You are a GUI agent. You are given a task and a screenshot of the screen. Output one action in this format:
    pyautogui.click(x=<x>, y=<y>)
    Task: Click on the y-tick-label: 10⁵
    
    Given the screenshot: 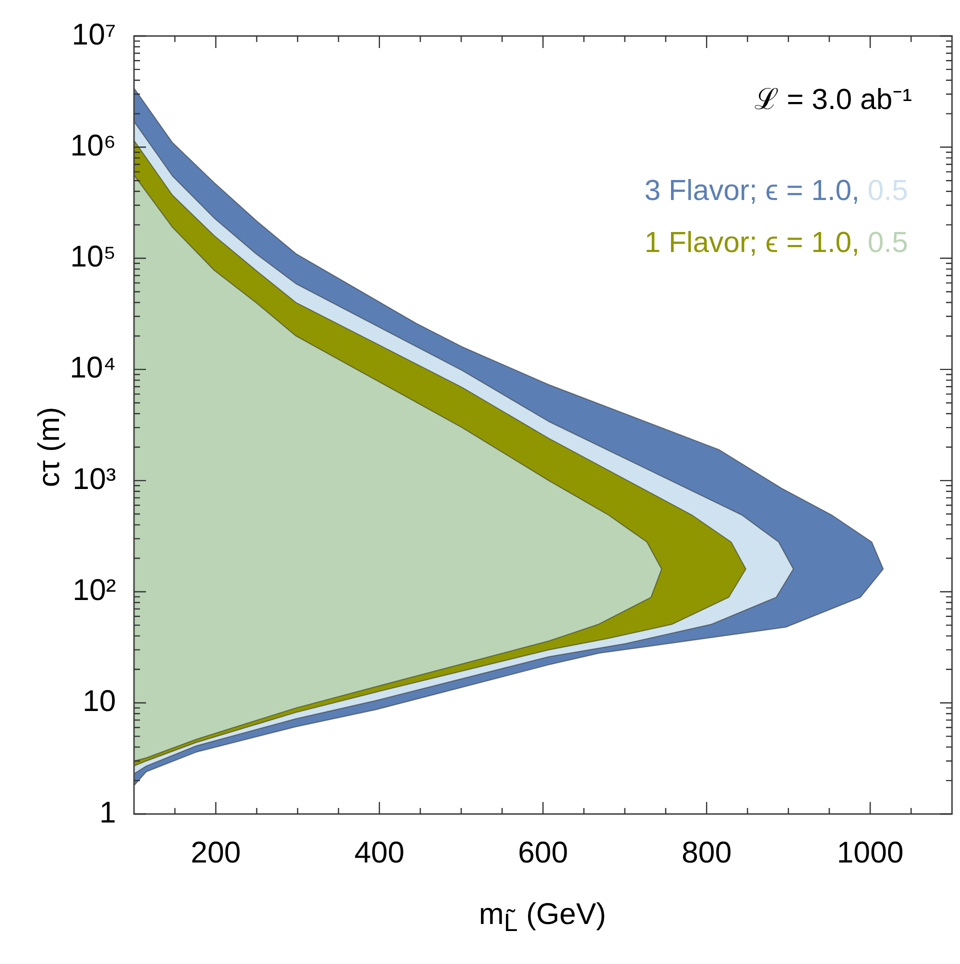 What is the action you would take?
    pyautogui.click(x=93, y=257)
    